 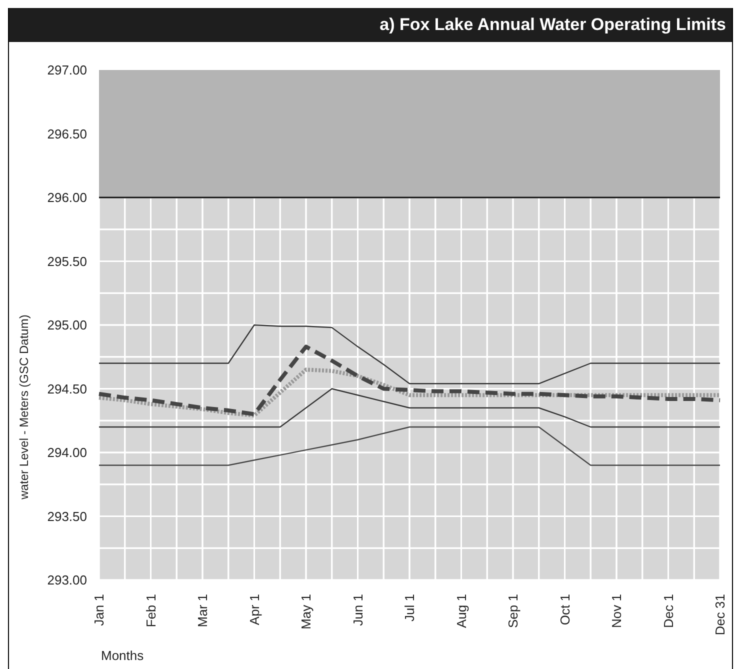 I want to click on y-tick-label: 295.00, so click(x=67, y=325).